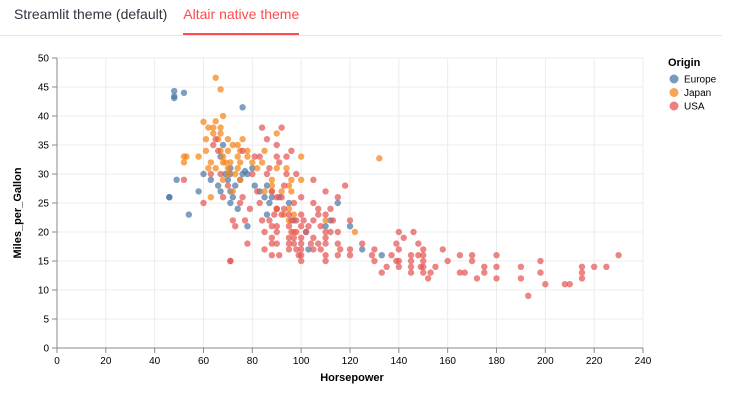  What do you see at coordinates (44, 204) in the screenshot?
I see `y-tick-label: 25` at bounding box center [44, 204].